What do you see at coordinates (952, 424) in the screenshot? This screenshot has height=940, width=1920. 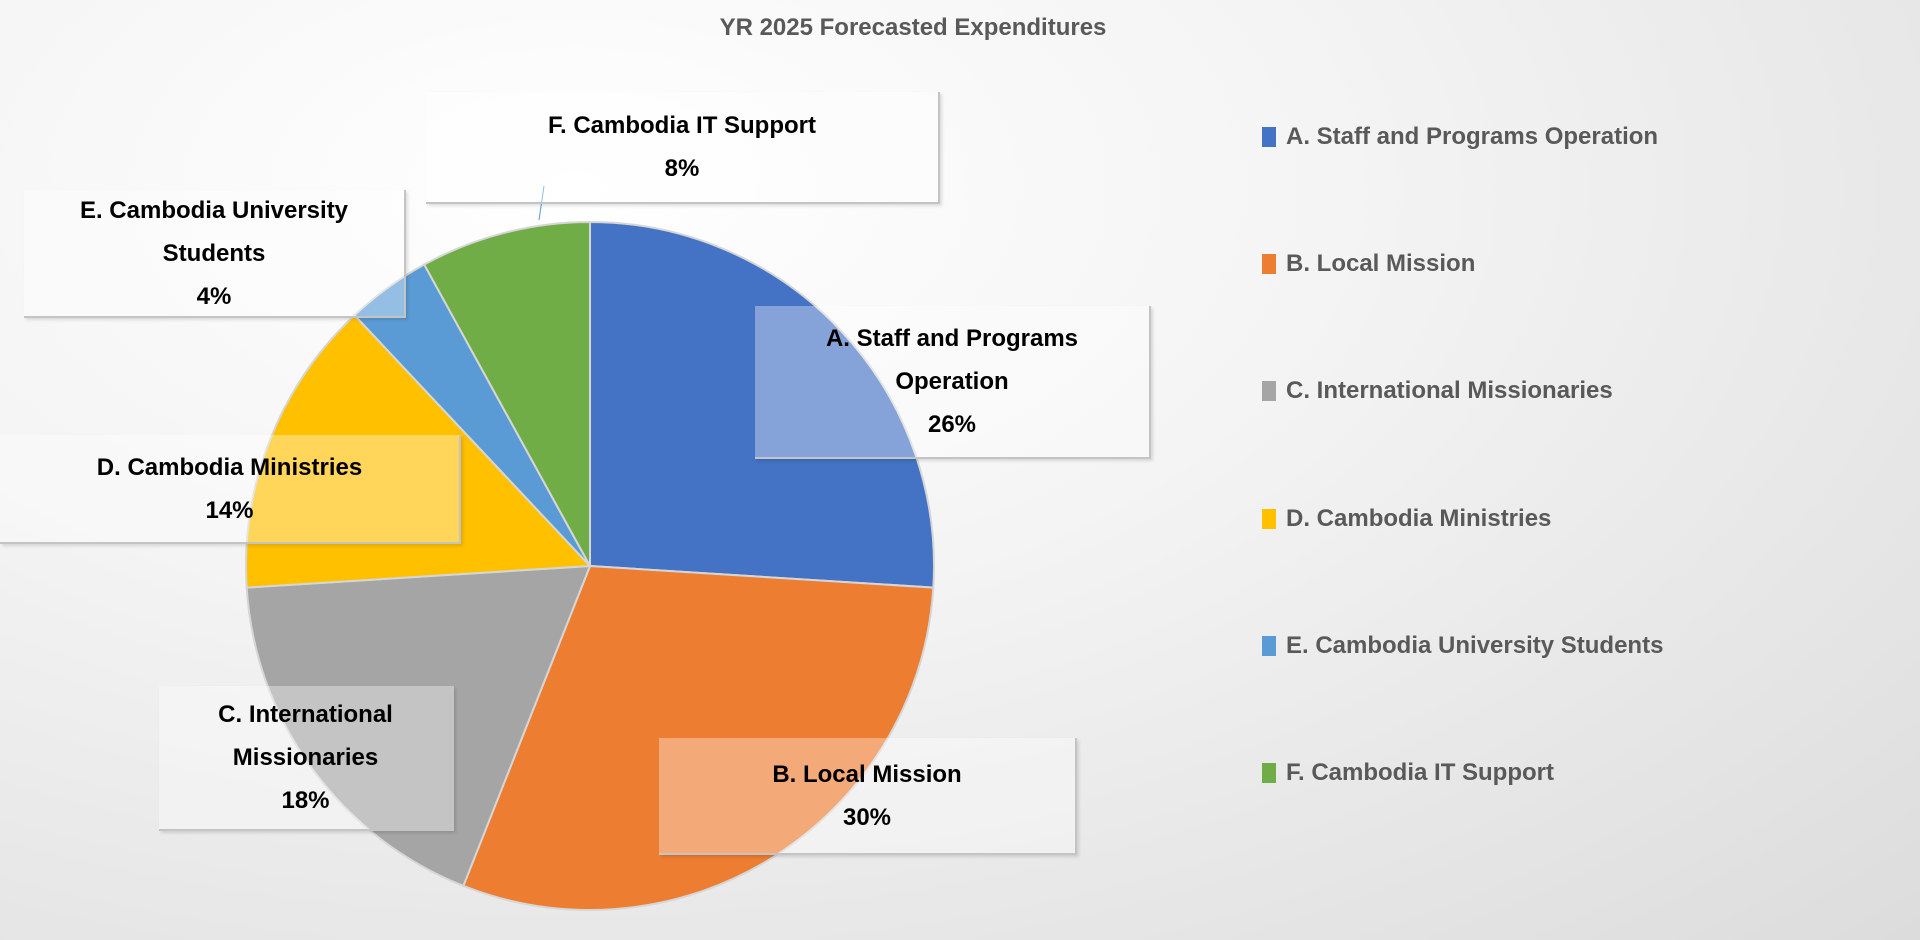 I see `data-label-a-value: 26%` at bounding box center [952, 424].